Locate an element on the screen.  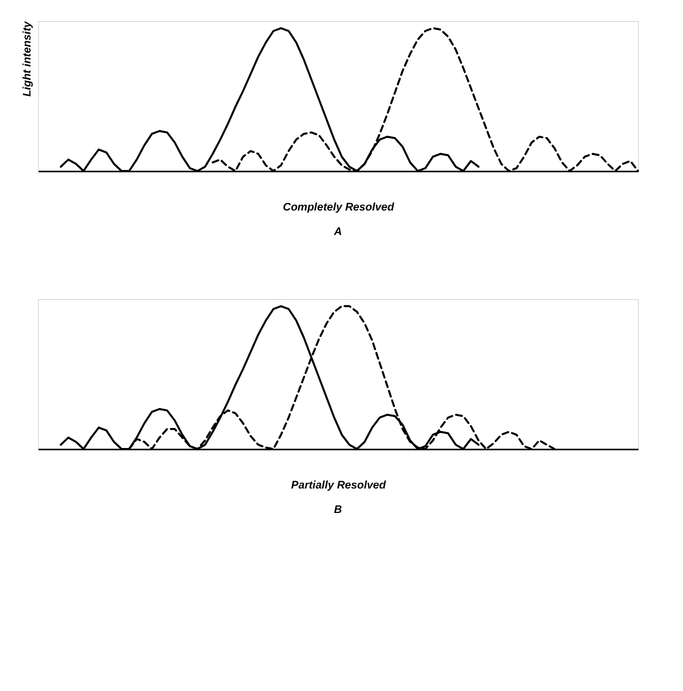
x-axis-title: Partially Resolved is located at coordinates (338, 486).